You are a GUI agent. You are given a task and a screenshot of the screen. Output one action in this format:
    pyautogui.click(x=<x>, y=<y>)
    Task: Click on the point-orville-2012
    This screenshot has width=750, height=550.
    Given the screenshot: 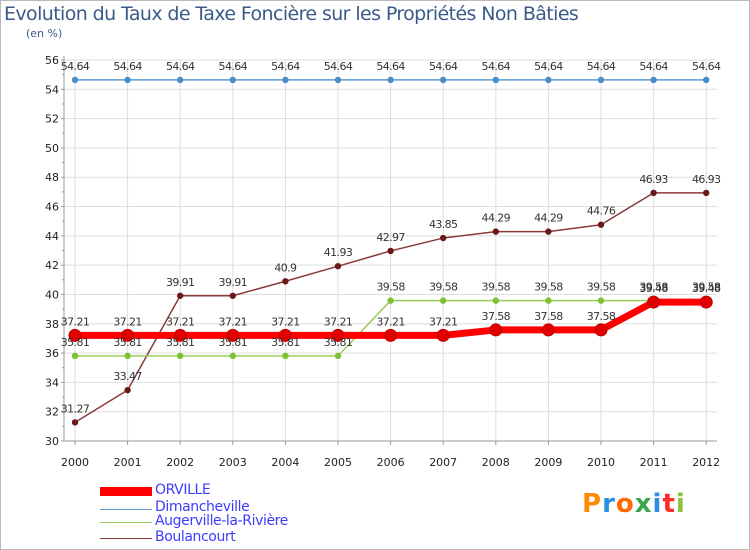 What is the action you would take?
    pyautogui.click(x=706, y=302)
    